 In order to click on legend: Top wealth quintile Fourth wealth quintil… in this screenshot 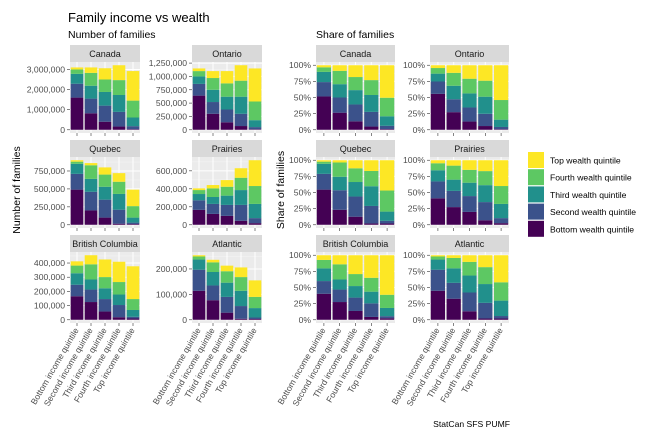, I will do `click(582, 194)`.